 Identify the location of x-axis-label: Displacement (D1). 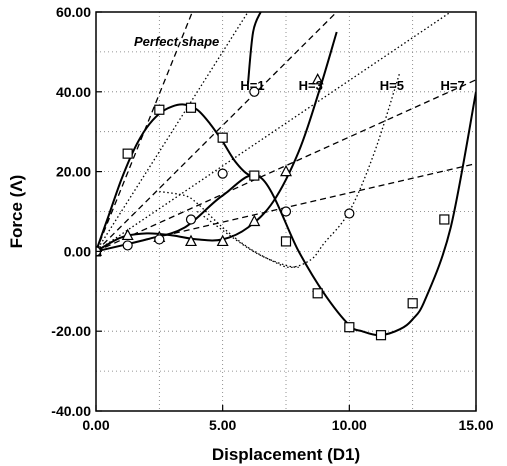
(286, 454).